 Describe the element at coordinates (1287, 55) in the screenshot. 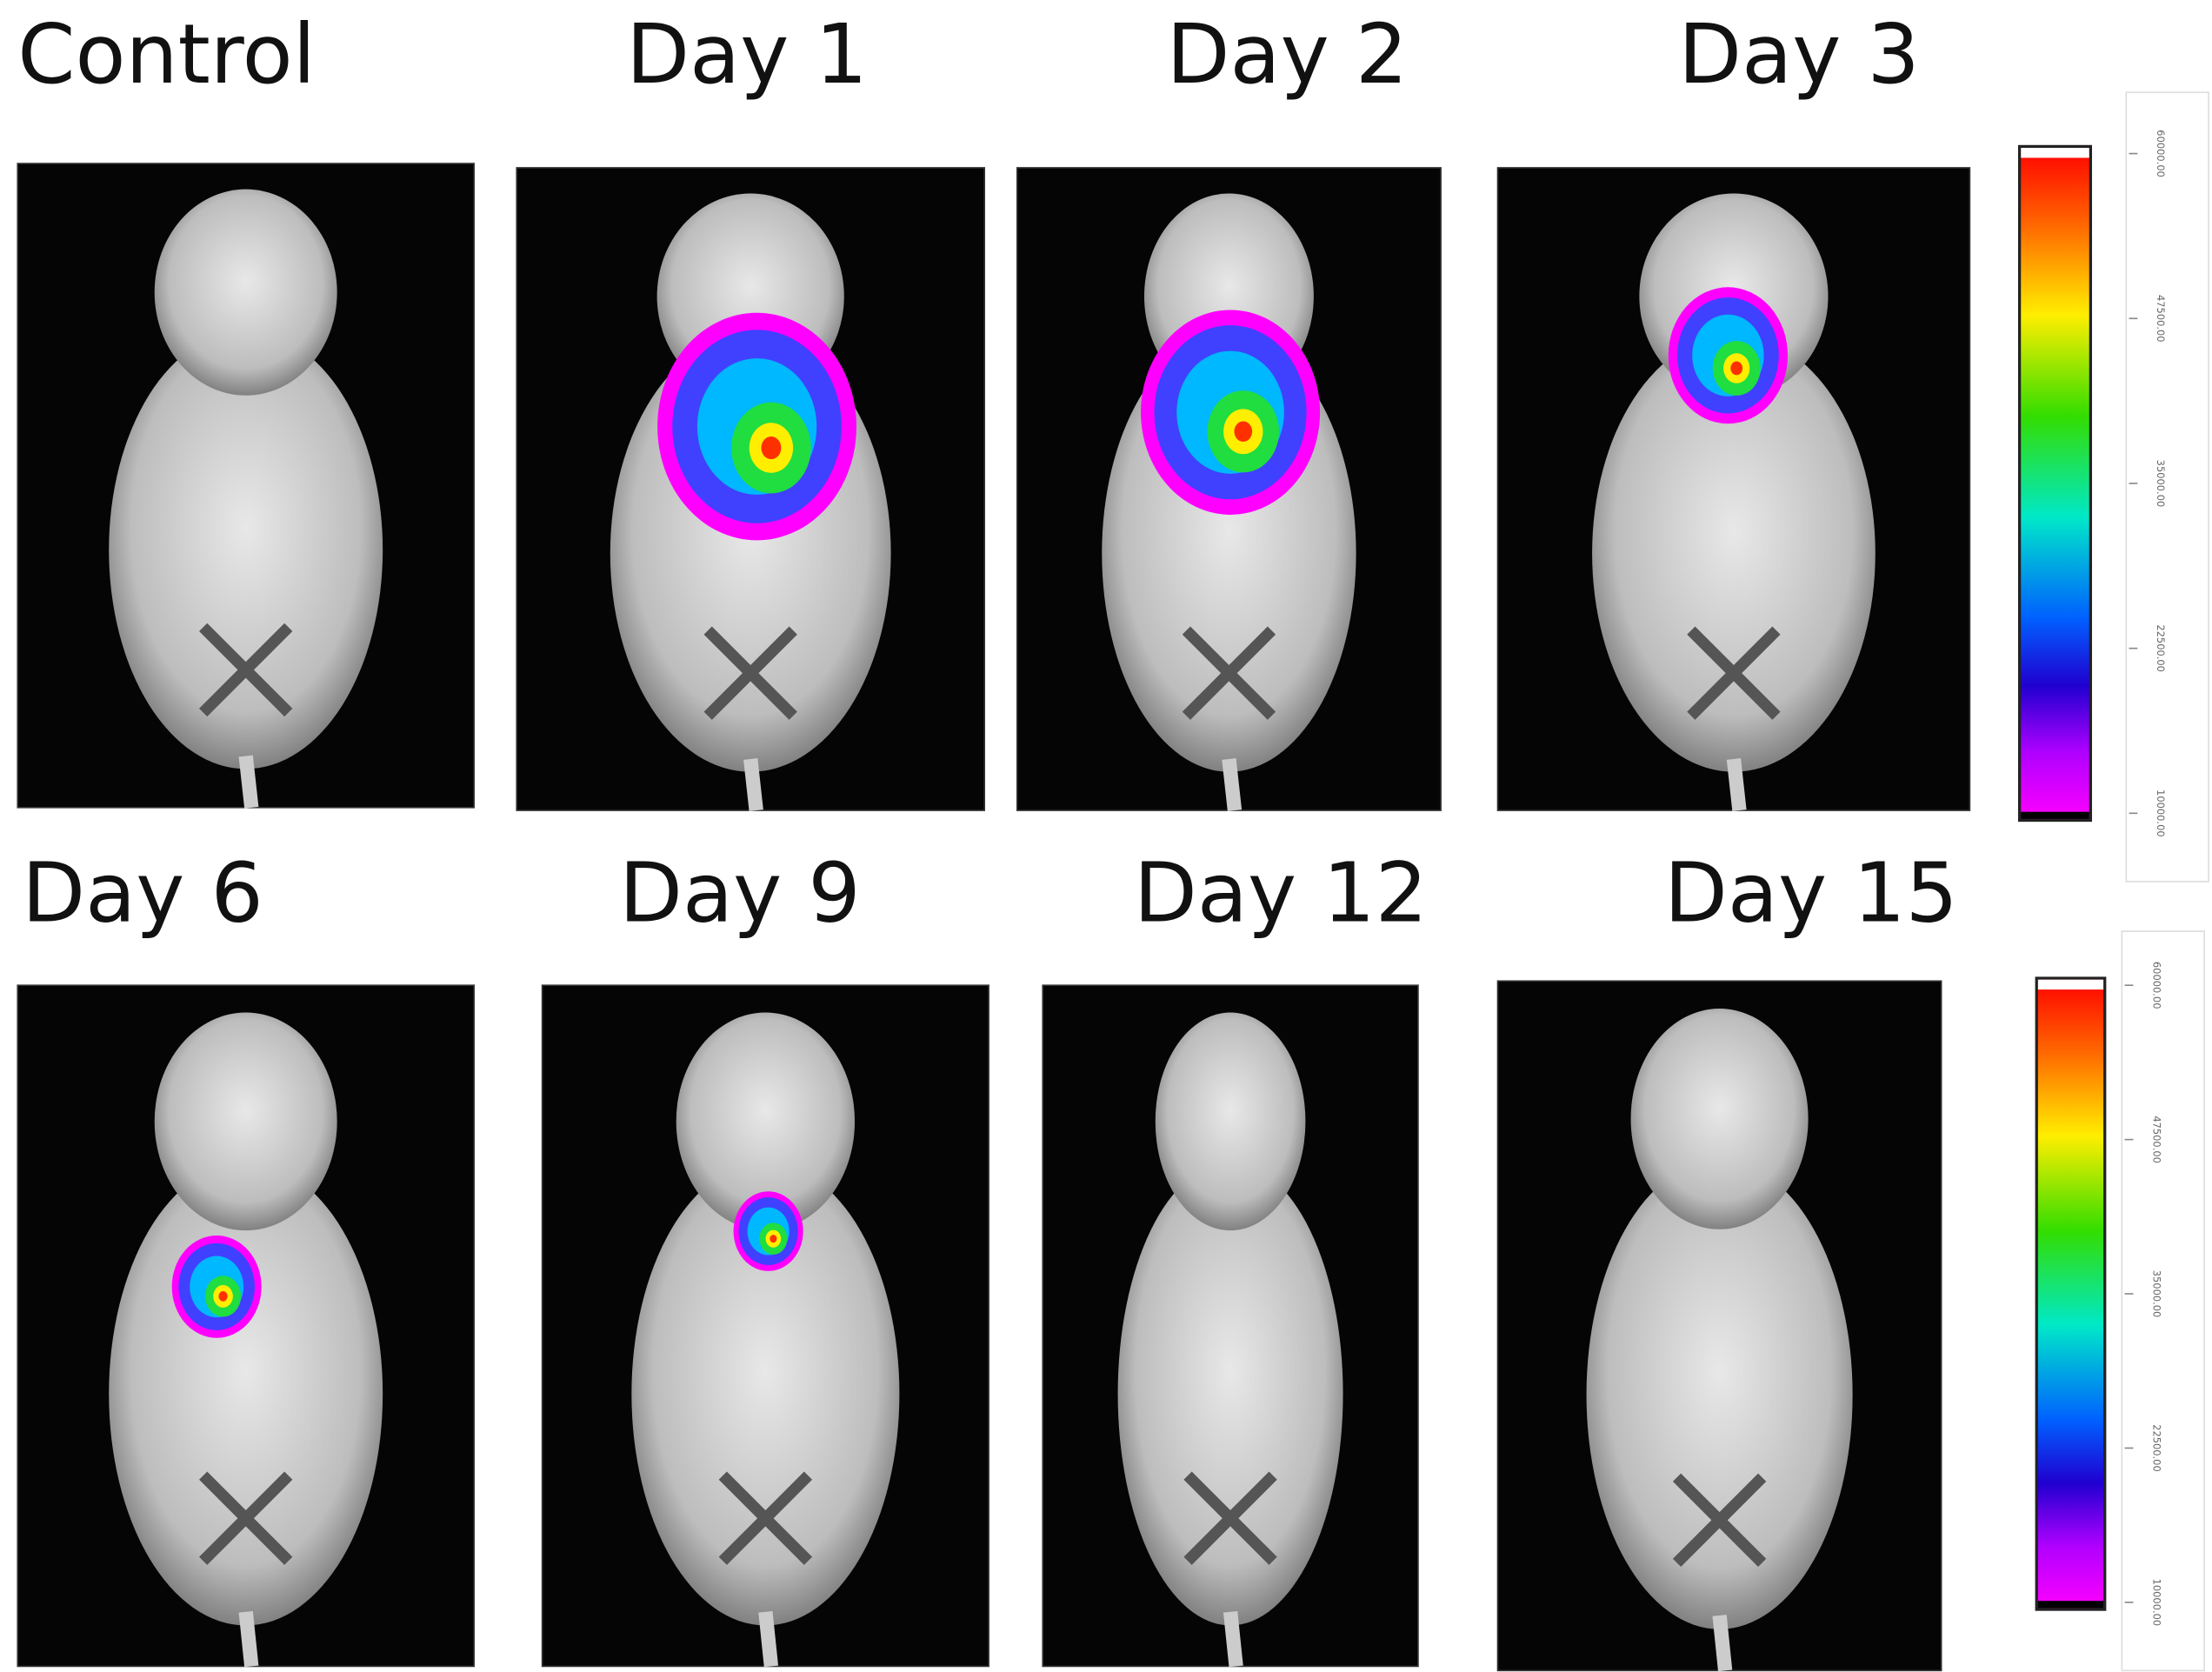

I see `panel-label: Day 2` at that location.